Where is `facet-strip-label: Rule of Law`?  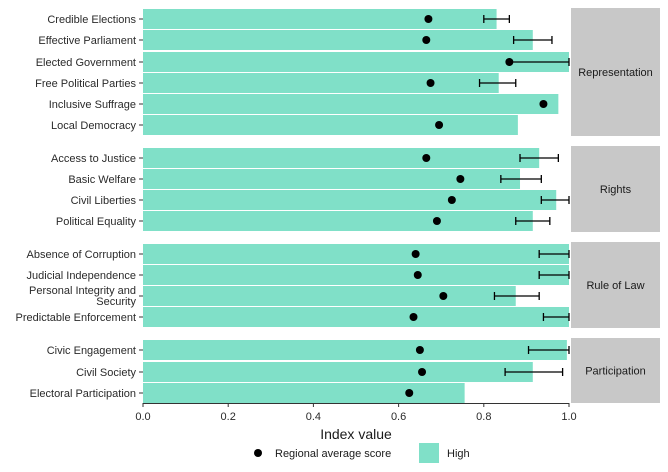
facet-strip-label: Rule of Law is located at coordinates (615, 286).